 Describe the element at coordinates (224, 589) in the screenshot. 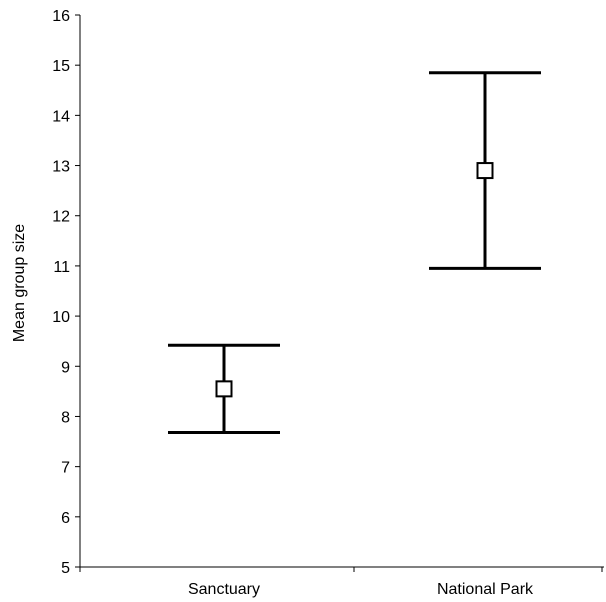

I see `x-category-label: Sanctuary` at that location.